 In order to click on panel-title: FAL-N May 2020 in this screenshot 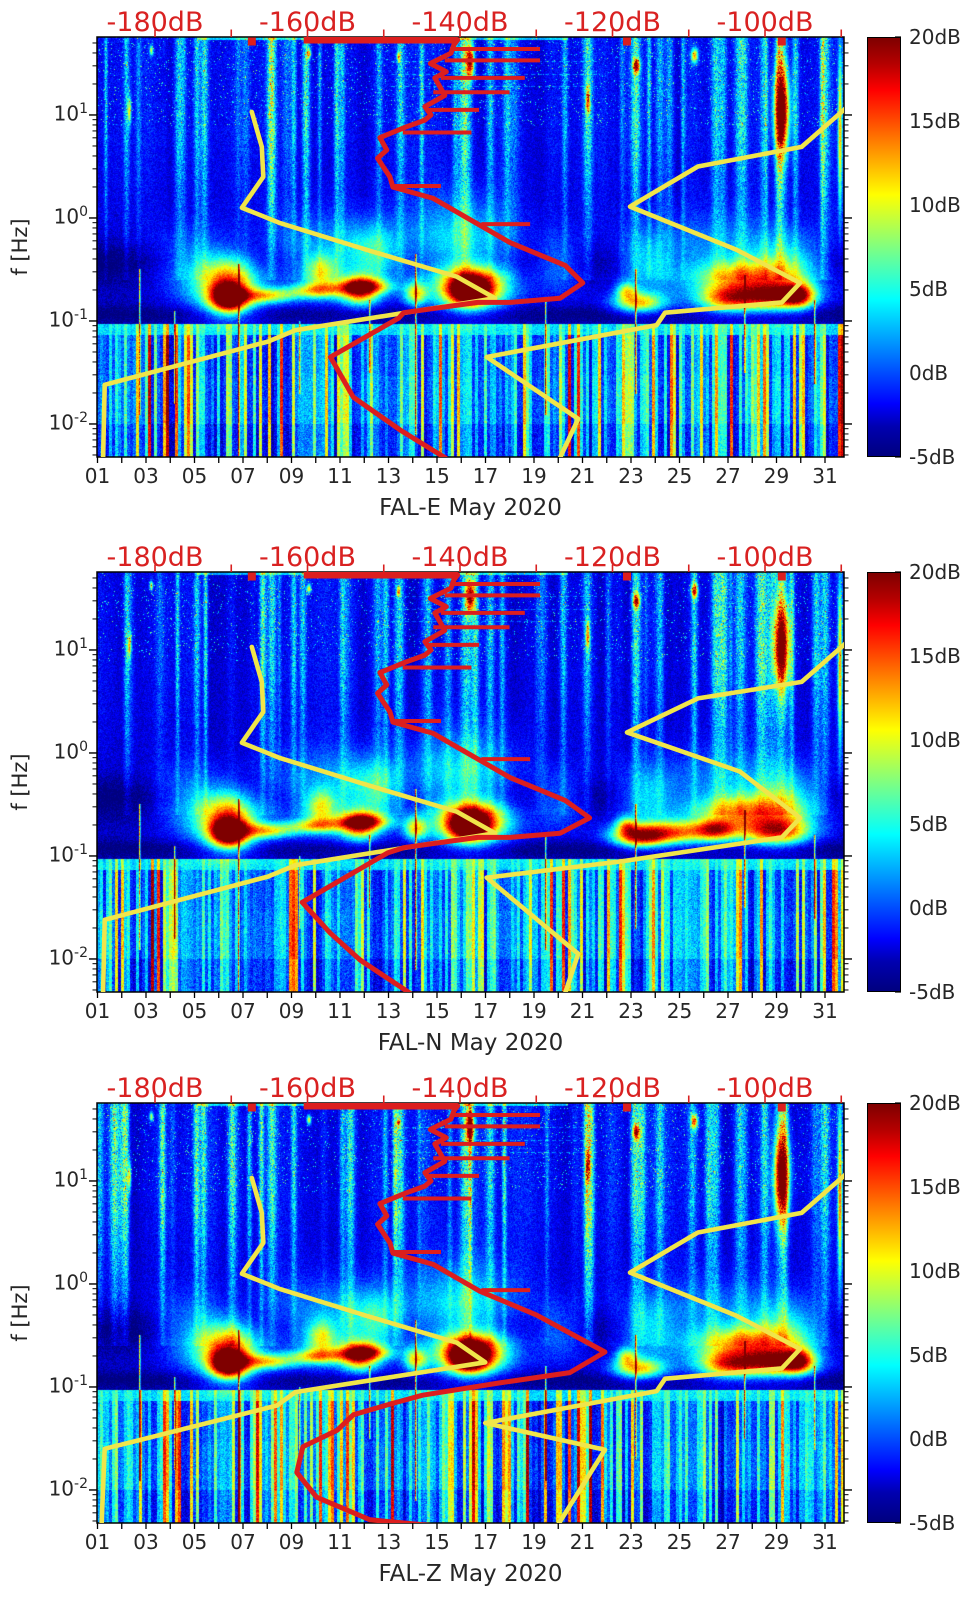, I will do `click(470, 1043)`.